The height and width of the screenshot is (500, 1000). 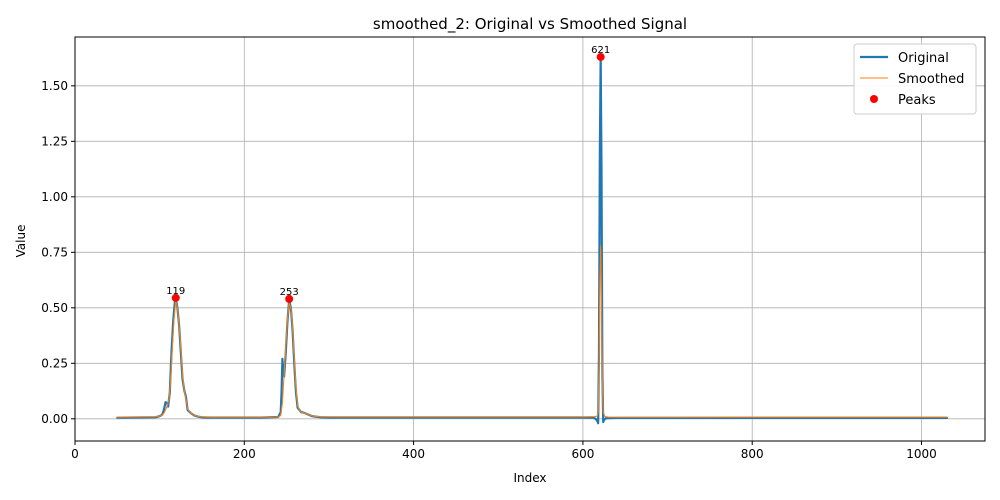 What do you see at coordinates (54, 363) in the screenshot?
I see `y-tick-label: 0.25` at bounding box center [54, 363].